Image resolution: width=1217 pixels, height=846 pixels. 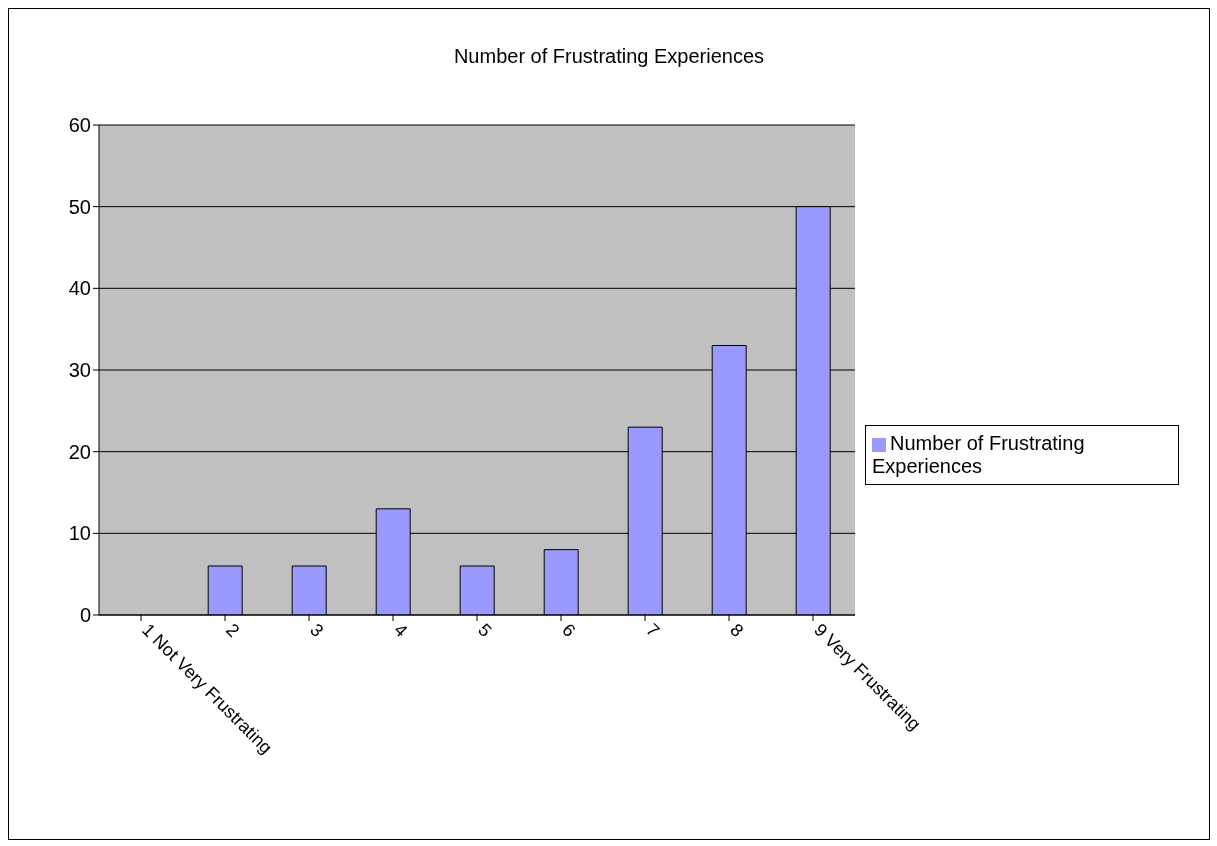 I want to click on legend-label: Number of Frustrating Experiences, so click(x=978, y=454).